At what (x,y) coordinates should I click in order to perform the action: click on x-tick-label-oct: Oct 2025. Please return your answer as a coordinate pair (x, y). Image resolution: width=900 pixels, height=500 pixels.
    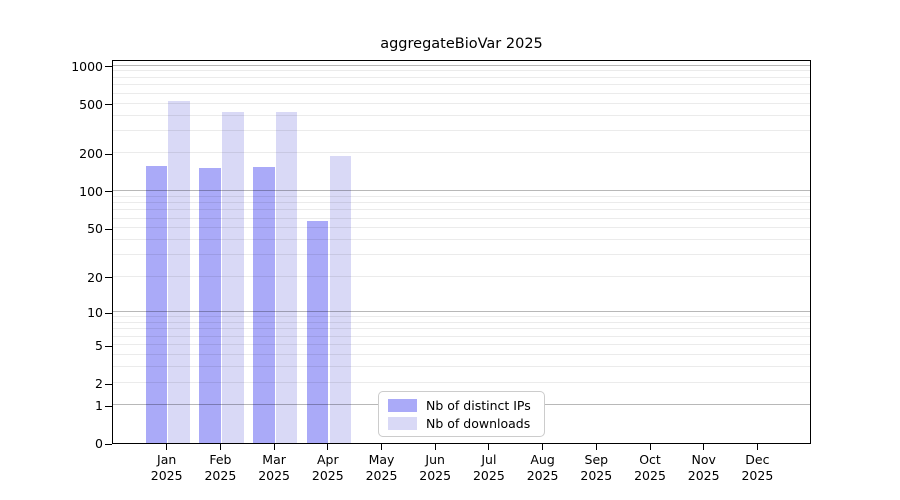
    Looking at the image, I should click on (650, 467).